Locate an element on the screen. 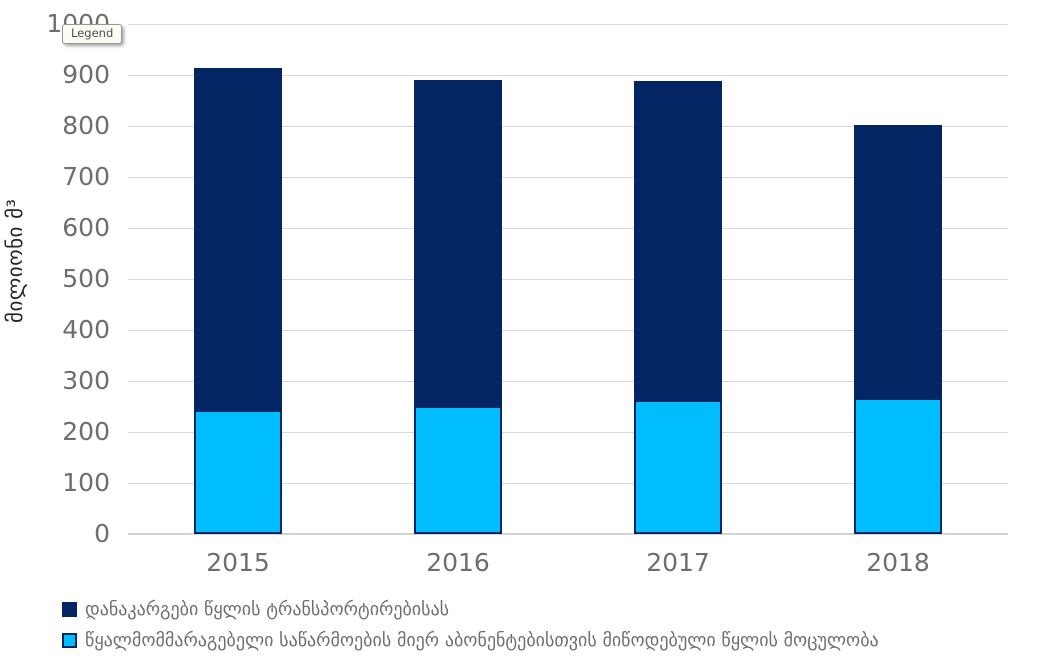 The height and width of the screenshot is (667, 1043). x-tick-label-2016: 2016 is located at coordinates (458, 562).